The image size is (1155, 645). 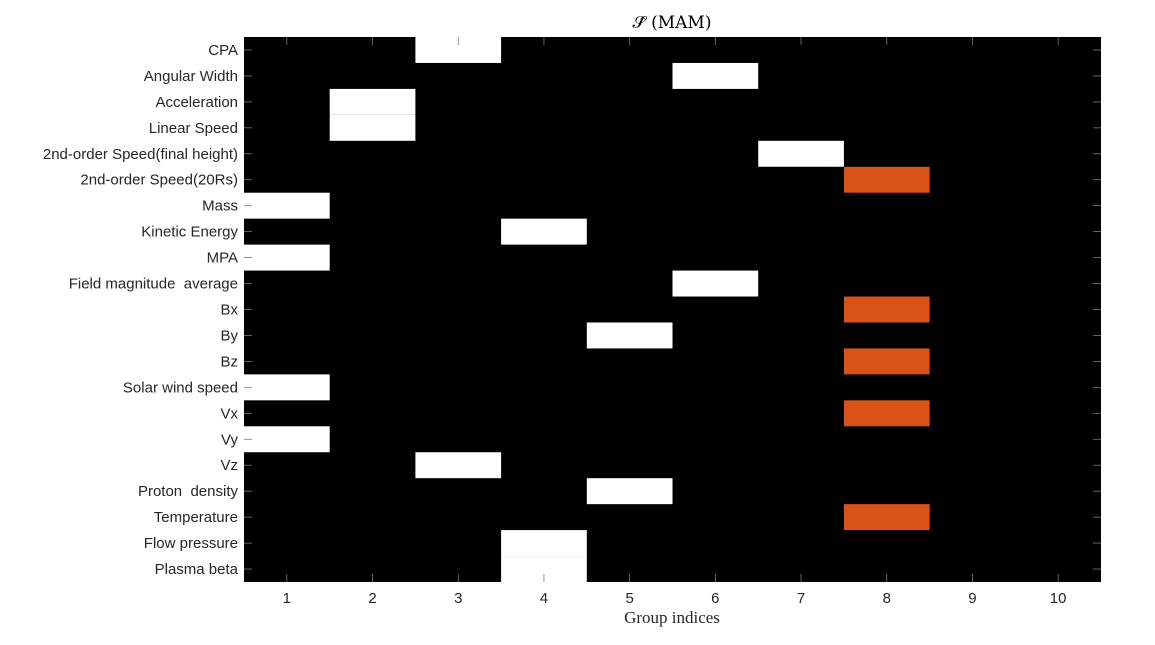 What do you see at coordinates (544, 598) in the screenshot?
I see `x-tick-label: 4` at bounding box center [544, 598].